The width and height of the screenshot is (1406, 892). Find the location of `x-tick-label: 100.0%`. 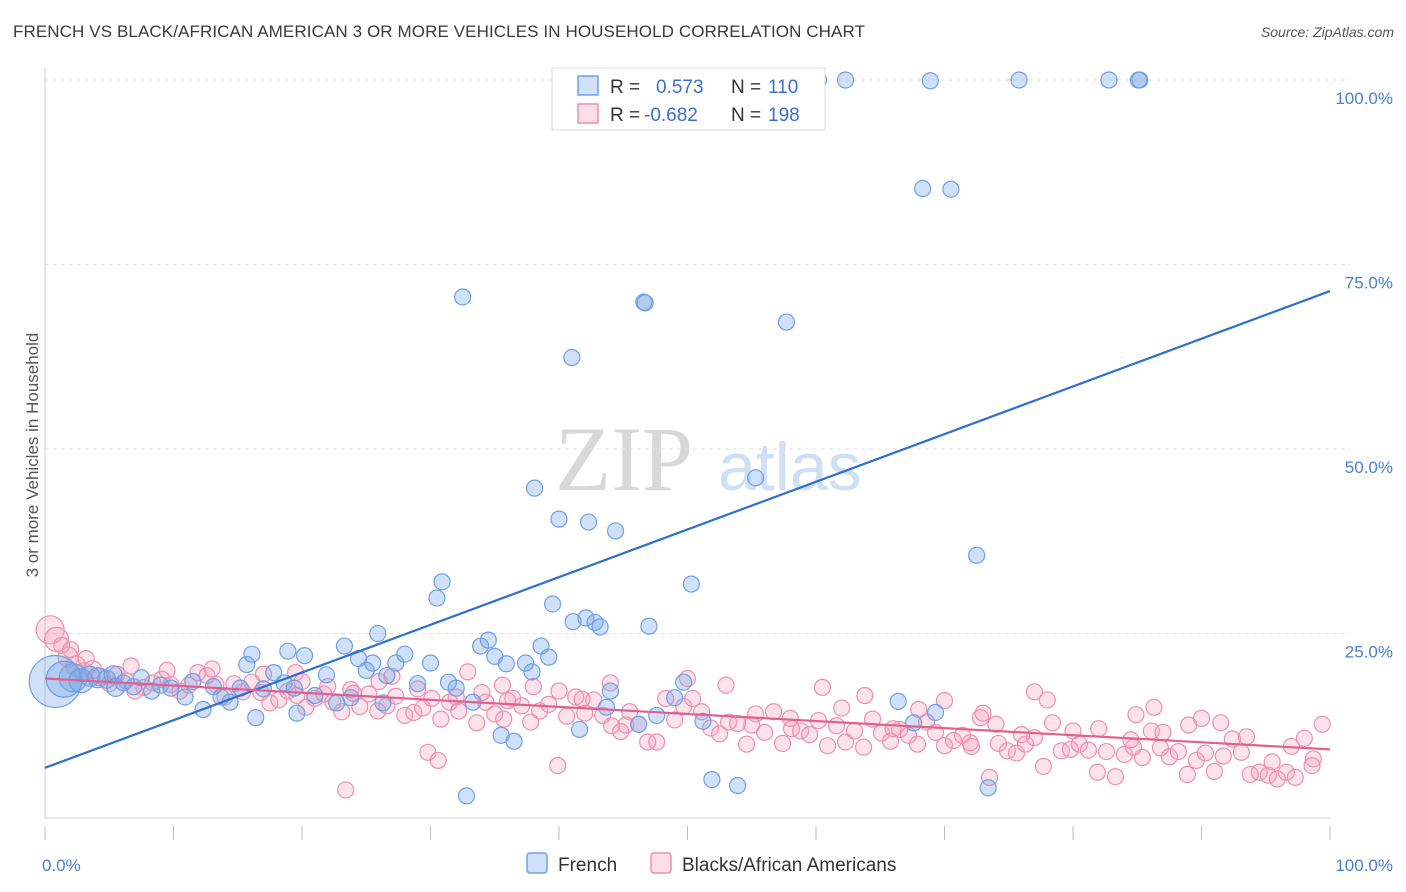

x-tick-label: 100.0% is located at coordinates (1364, 865).